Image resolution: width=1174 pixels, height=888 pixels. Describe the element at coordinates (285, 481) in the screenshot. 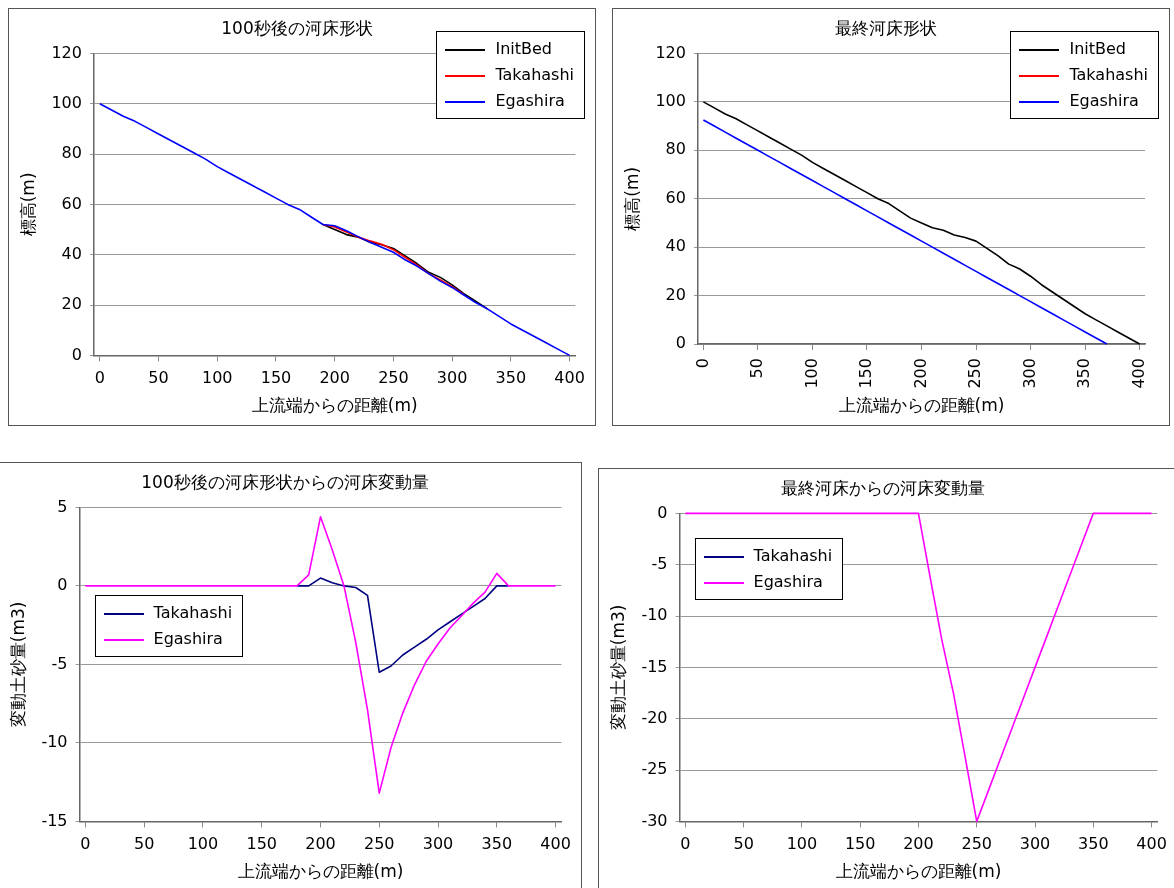

I see `chart-title: 100秒後の河床形状からの河床変動量` at that location.